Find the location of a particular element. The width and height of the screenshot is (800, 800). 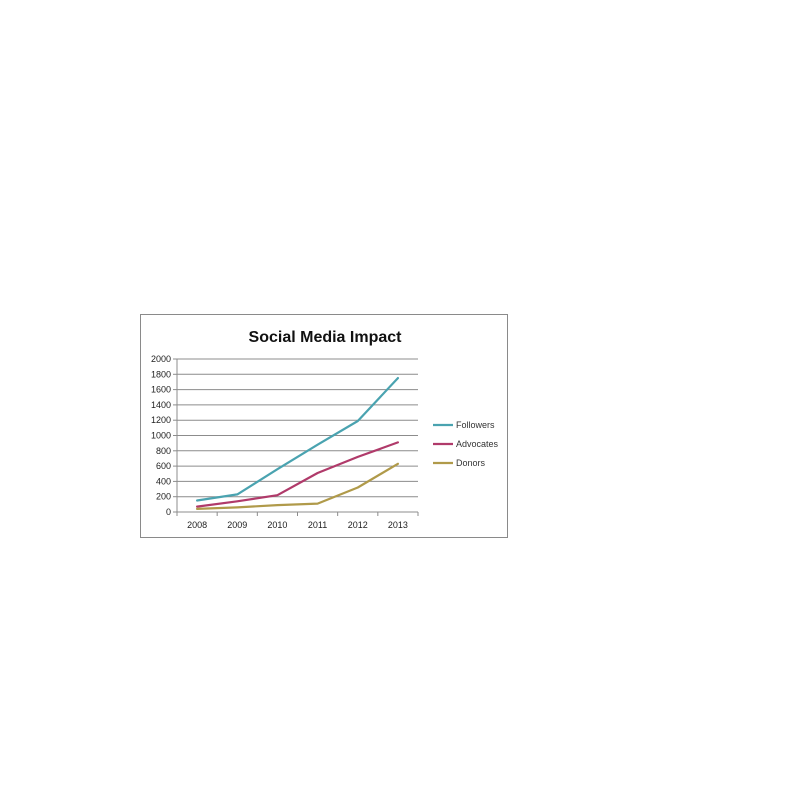

series-line-advocates is located at coordinates (297, 474).